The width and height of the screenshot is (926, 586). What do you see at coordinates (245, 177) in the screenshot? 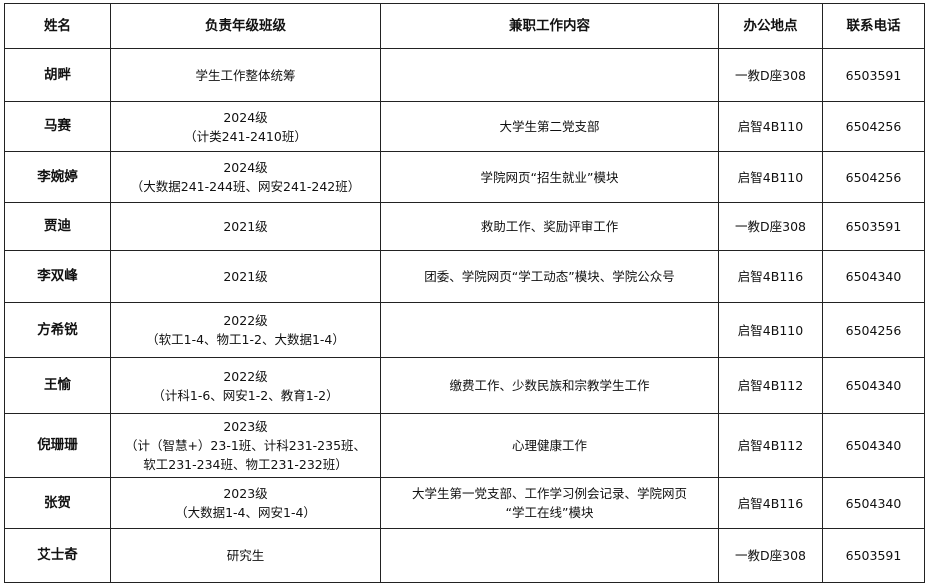
I see `grade-cell: 2024级 （大数据241-244班、网安241-242班）` at bounding box center [245, 177].